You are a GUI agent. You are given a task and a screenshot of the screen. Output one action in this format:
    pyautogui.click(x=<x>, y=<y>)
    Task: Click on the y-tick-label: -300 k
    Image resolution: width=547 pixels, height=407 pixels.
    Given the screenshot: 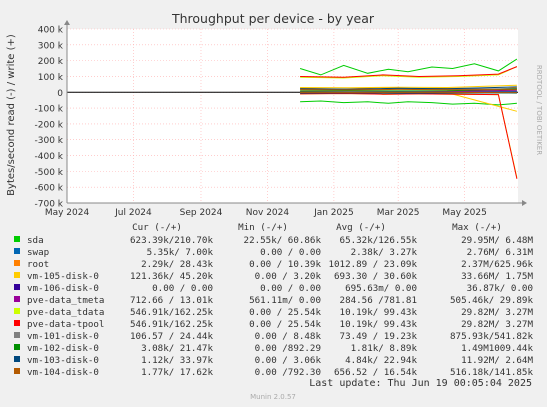 What is the action you would take?
    pyautogui.click(x=49, y=141)
    